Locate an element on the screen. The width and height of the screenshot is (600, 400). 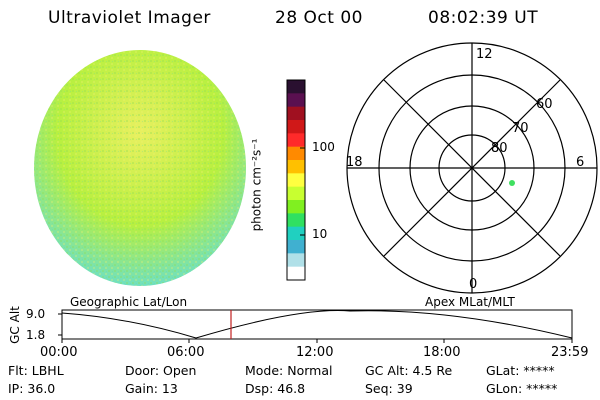
colorbar-tick-10: 10 is located at coordinates (320, 234).